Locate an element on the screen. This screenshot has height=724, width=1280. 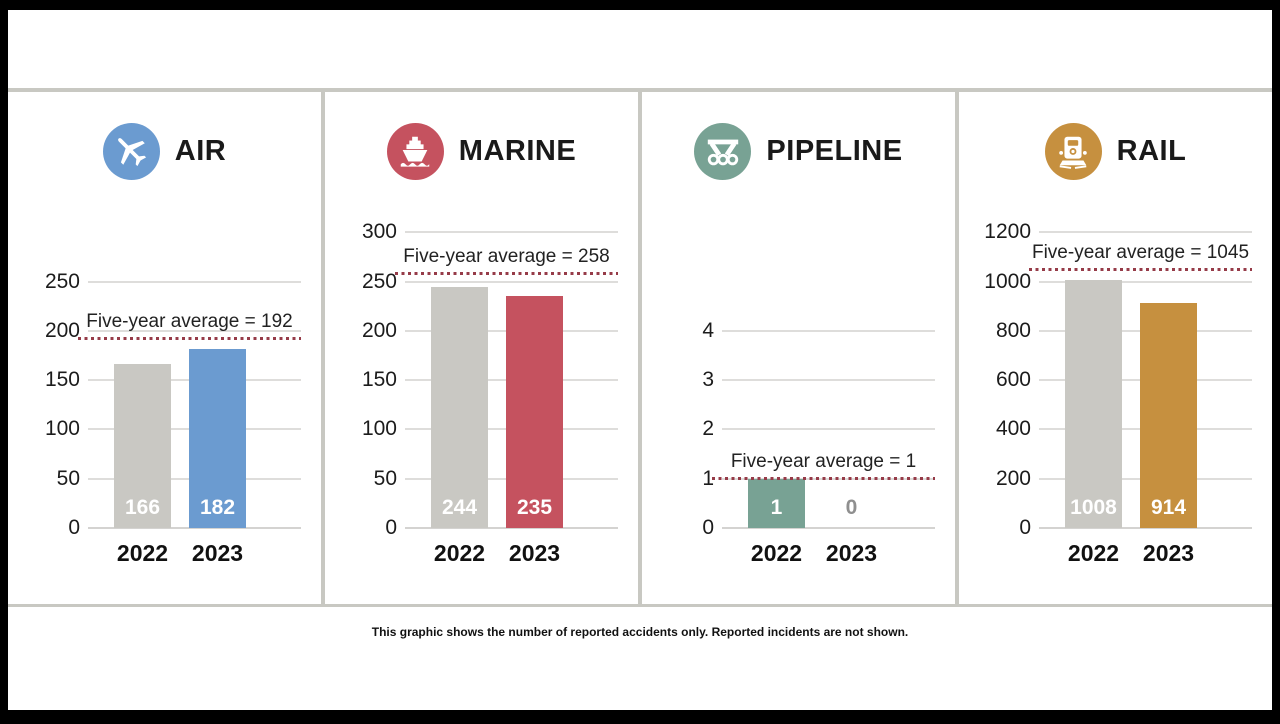
y-axis-tick-label: 1 is located at coordinates (708, 478).